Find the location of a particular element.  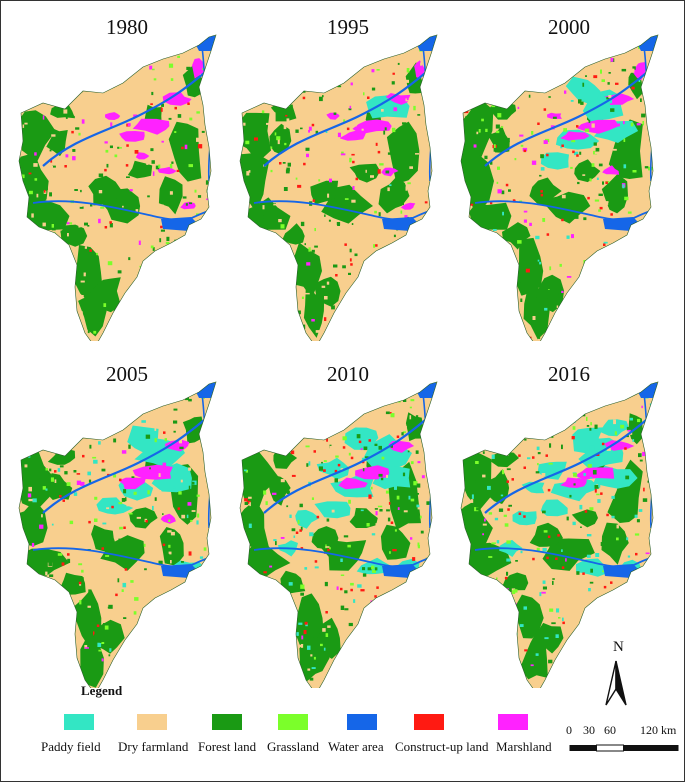

legend-label-paddy-field: Paddy field is located at coordinates (71, 746).